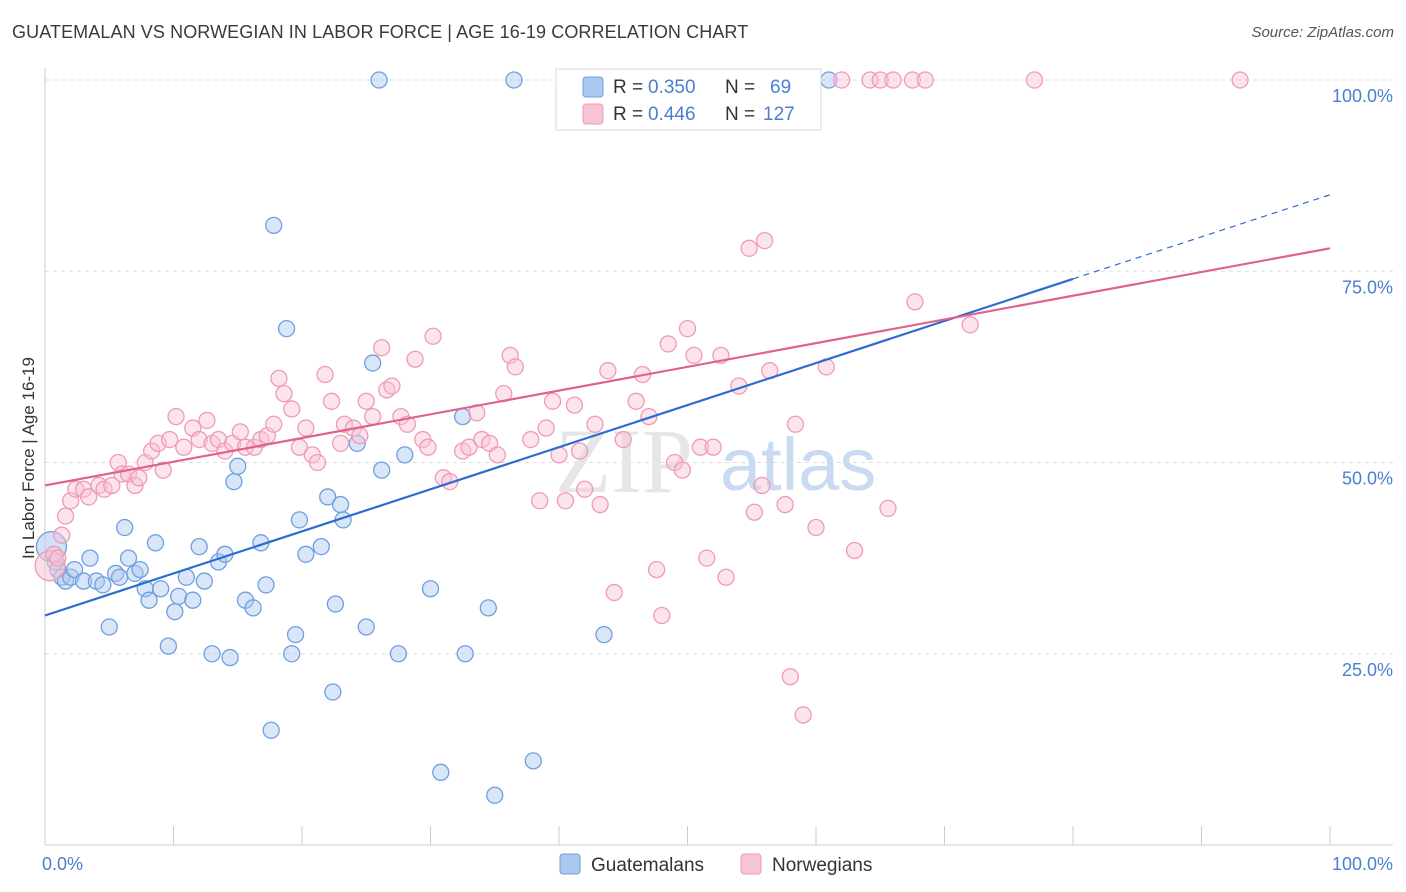 Image resolution: width=1406 pixels, height=892 pixels. Describe the element at coordinates (780, 87) in the screenshot. I see `guatemalan-n-value: 69` at that location.